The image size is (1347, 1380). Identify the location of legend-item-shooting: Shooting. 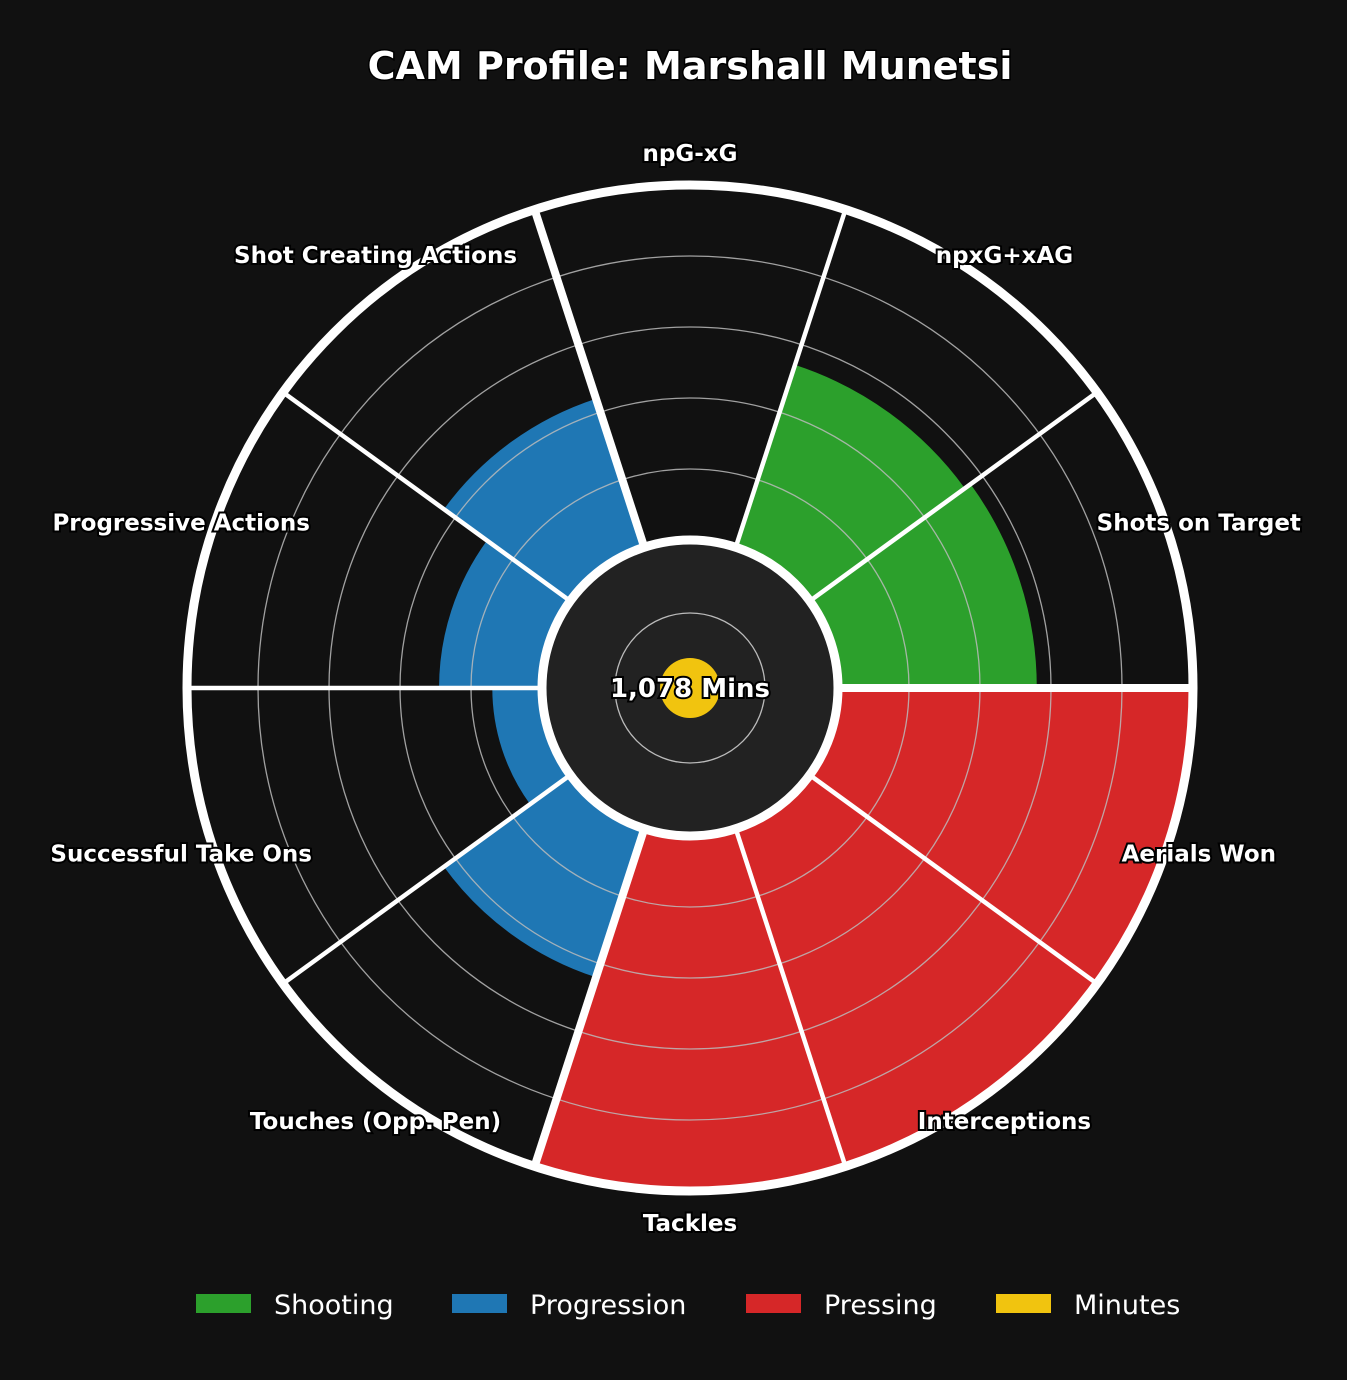
(295, 1305).